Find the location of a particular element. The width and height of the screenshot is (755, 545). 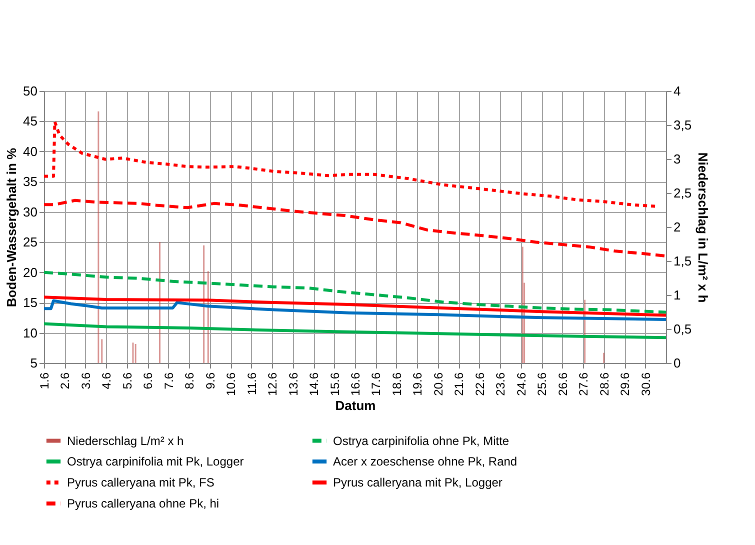

x-tick-label: 11.6 is located at coordinates (251, 383).